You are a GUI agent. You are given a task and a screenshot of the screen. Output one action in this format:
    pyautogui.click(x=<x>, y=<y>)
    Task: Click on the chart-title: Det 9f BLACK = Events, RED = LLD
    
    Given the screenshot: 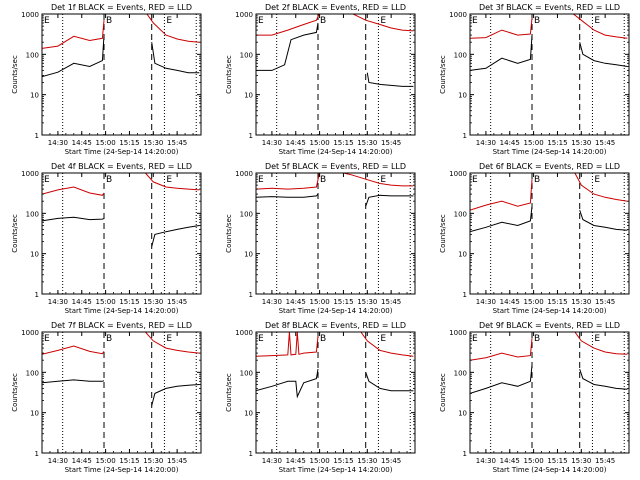 What is the action you would take?
    pyautogui.click(x=549, y=325)
    